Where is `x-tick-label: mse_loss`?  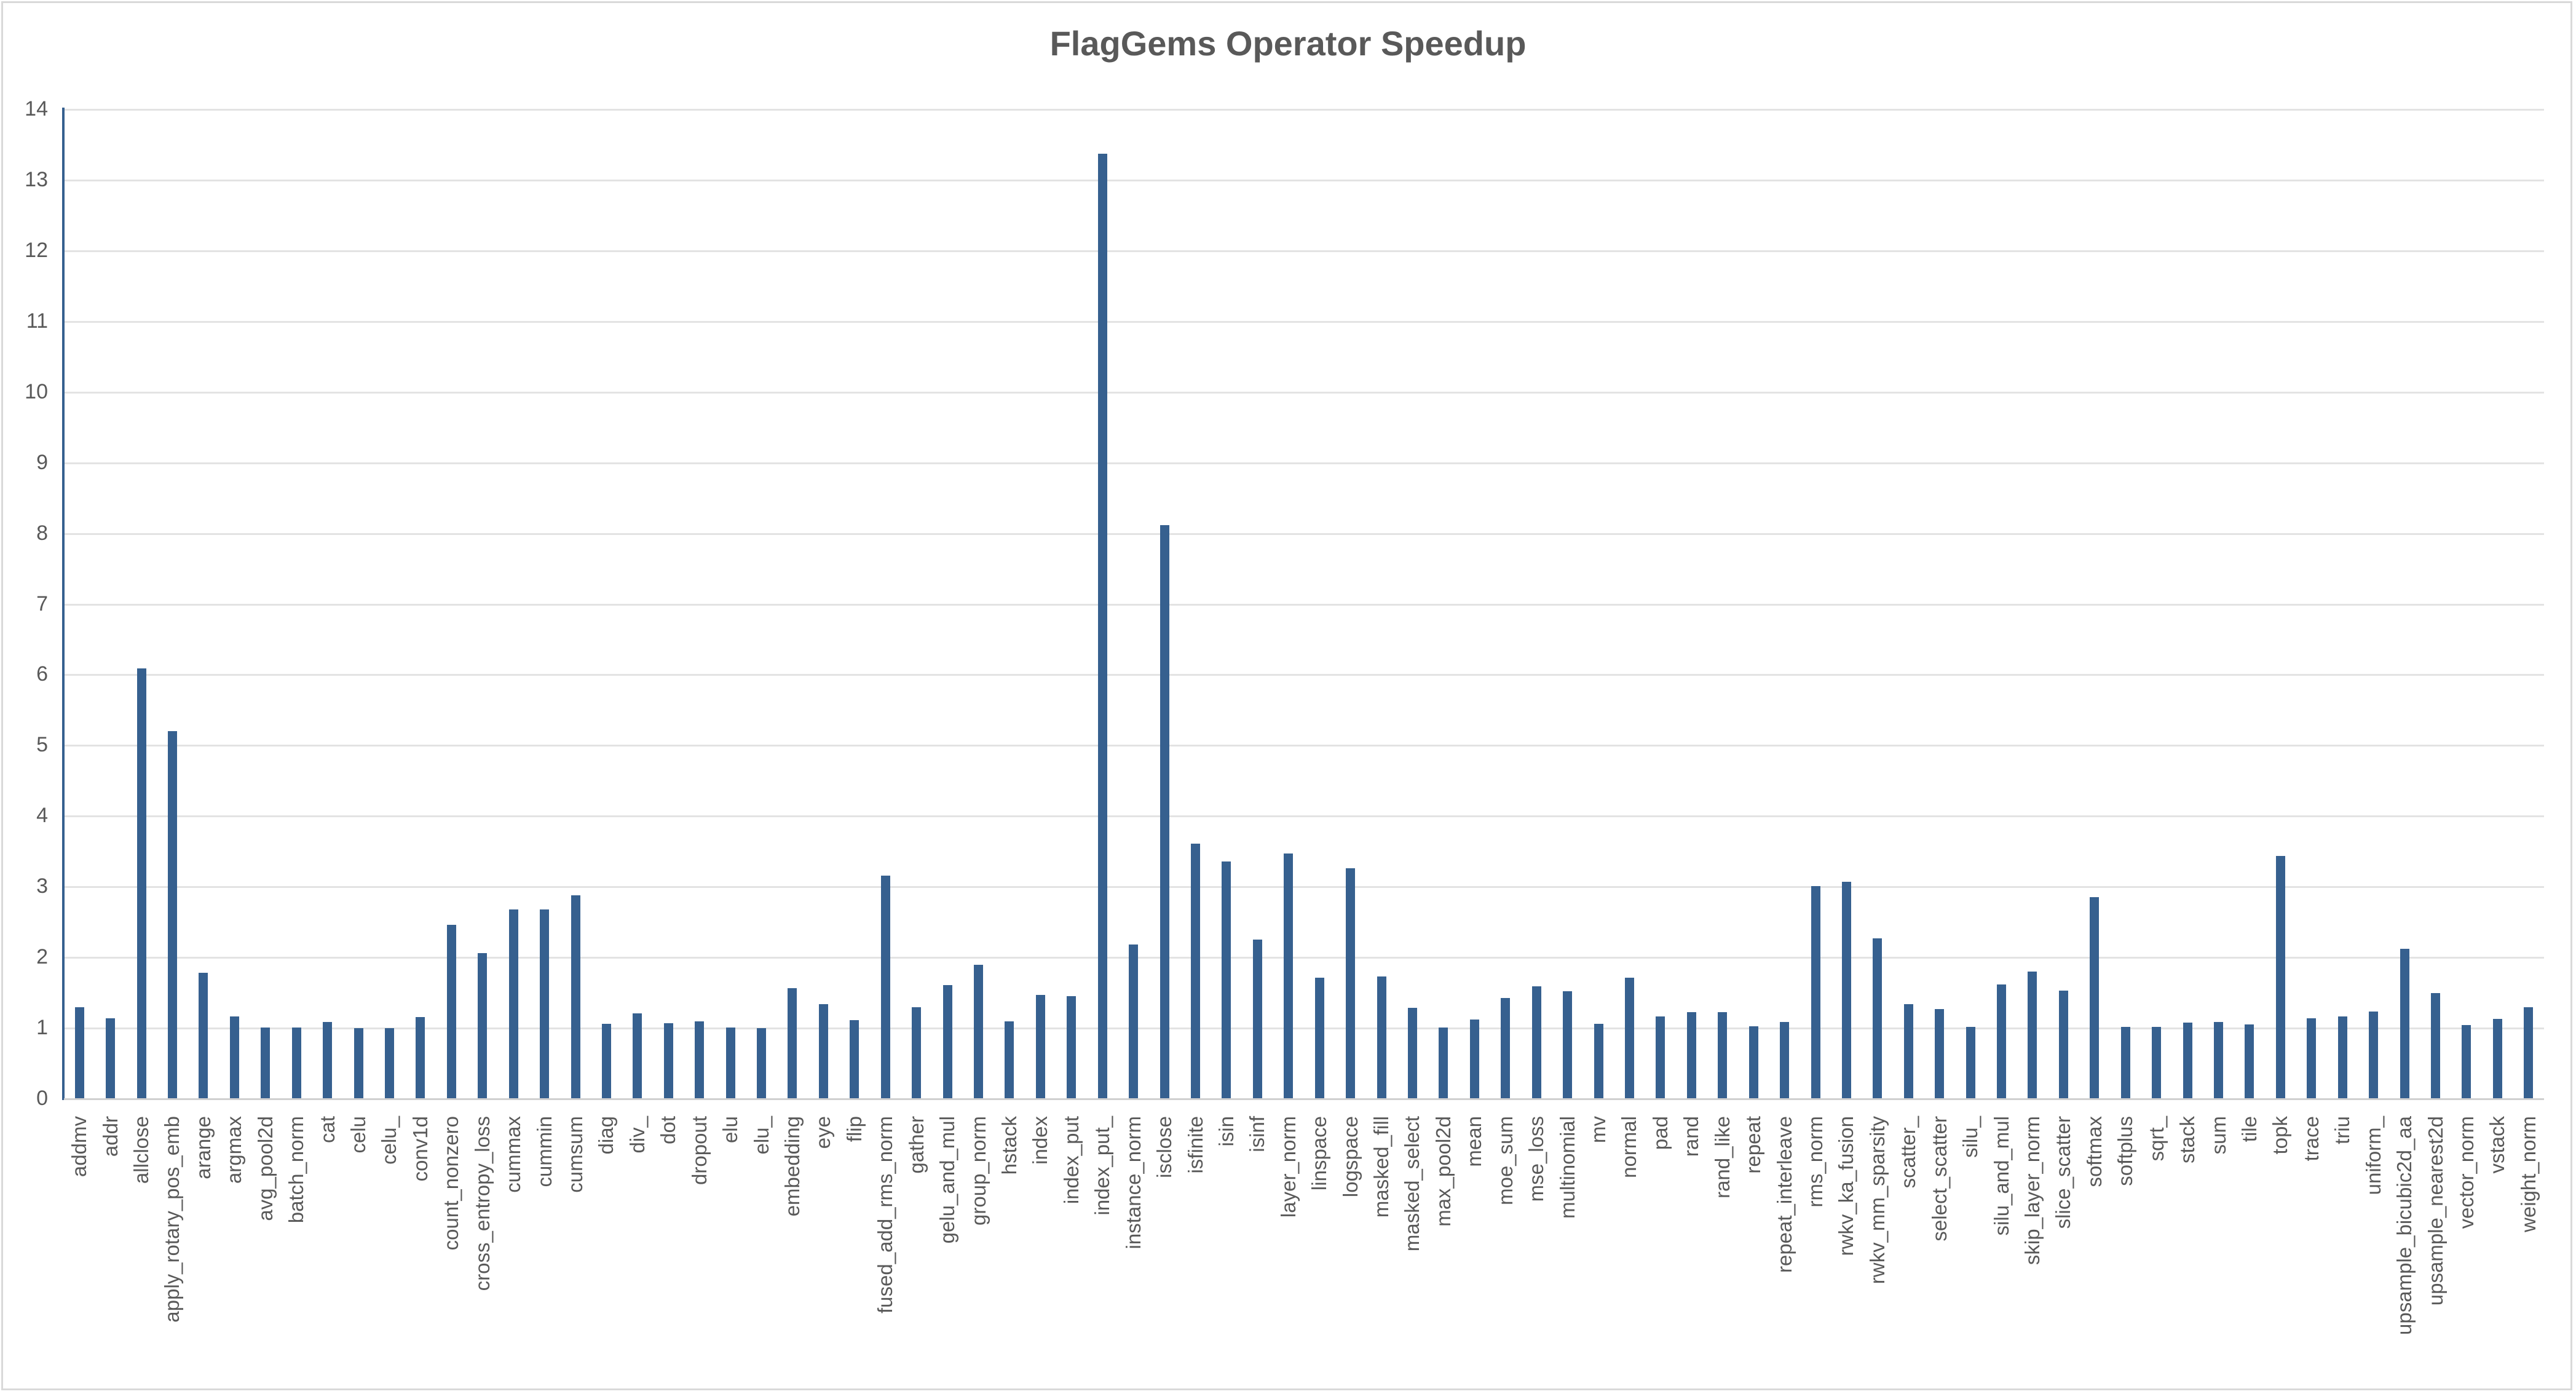
x-tick-label: mse_loss is located at coordinates (1537, 1159).